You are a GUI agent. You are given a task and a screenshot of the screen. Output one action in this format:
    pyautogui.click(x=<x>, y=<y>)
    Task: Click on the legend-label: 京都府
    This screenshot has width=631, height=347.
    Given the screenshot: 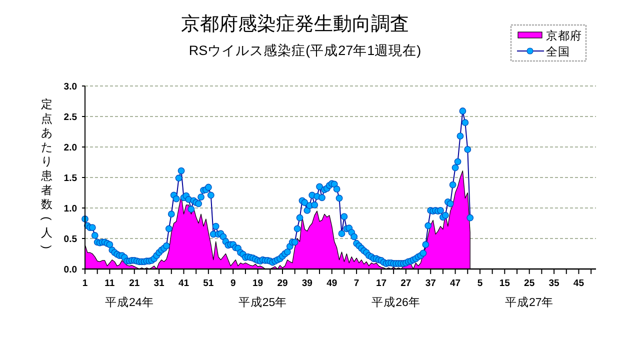 What is the action you would take?
    pyautogui.click(x=564, y=35)
    